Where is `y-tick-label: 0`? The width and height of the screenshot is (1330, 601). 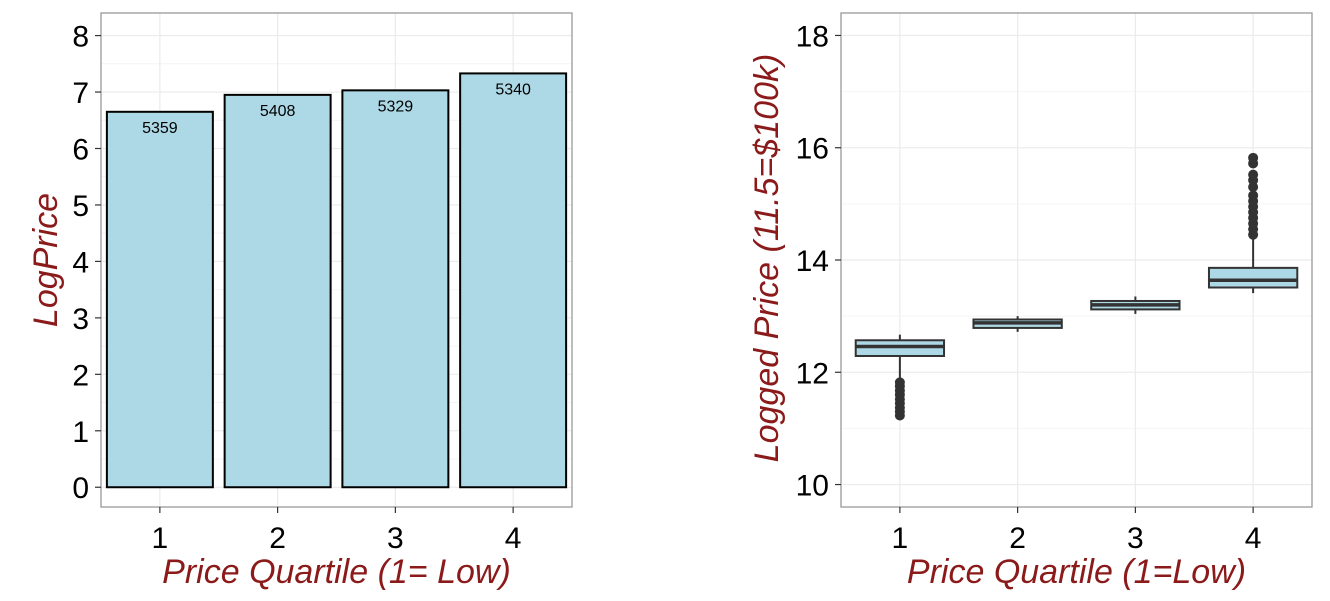 y-tick-label: 0 is located at coordinates (80, 488).